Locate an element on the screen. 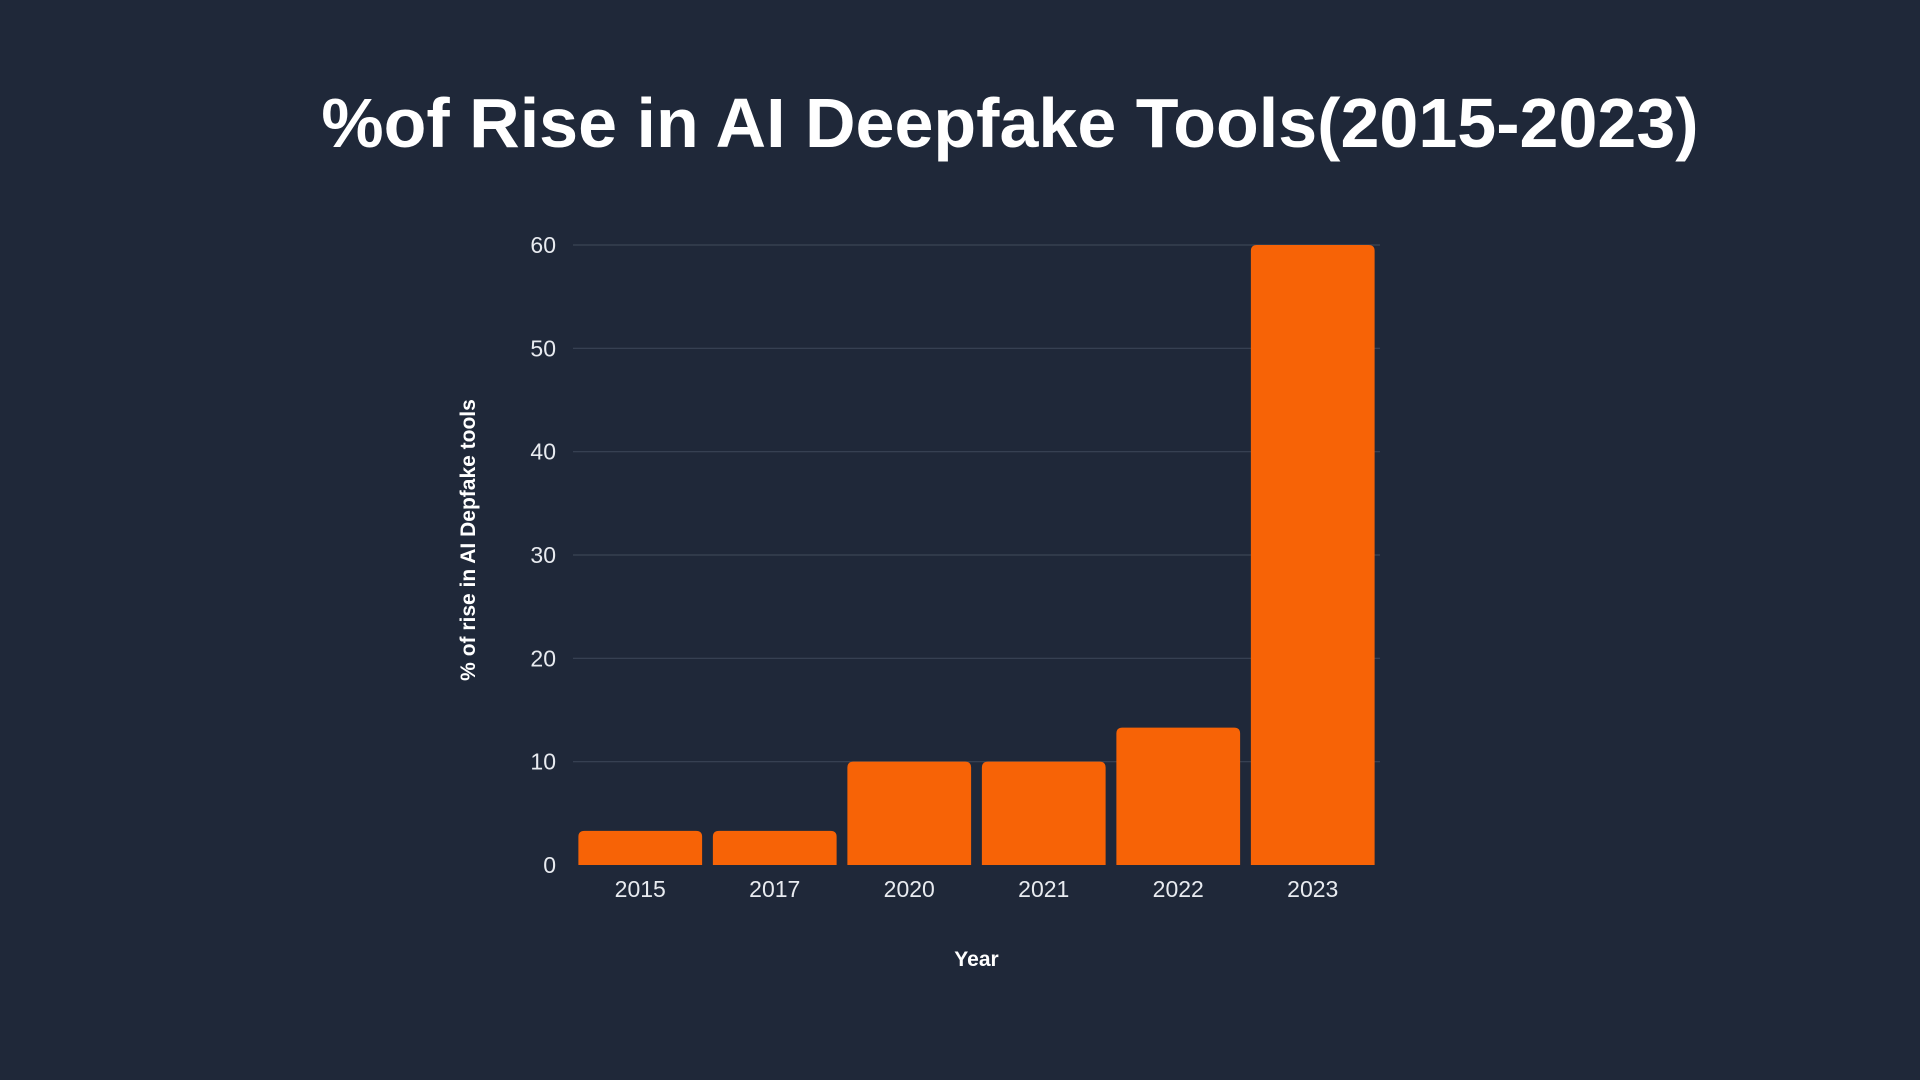 This screenshot has height=1080, width=1920. y-tick-label: 0 is located at coordinates (549, 865).